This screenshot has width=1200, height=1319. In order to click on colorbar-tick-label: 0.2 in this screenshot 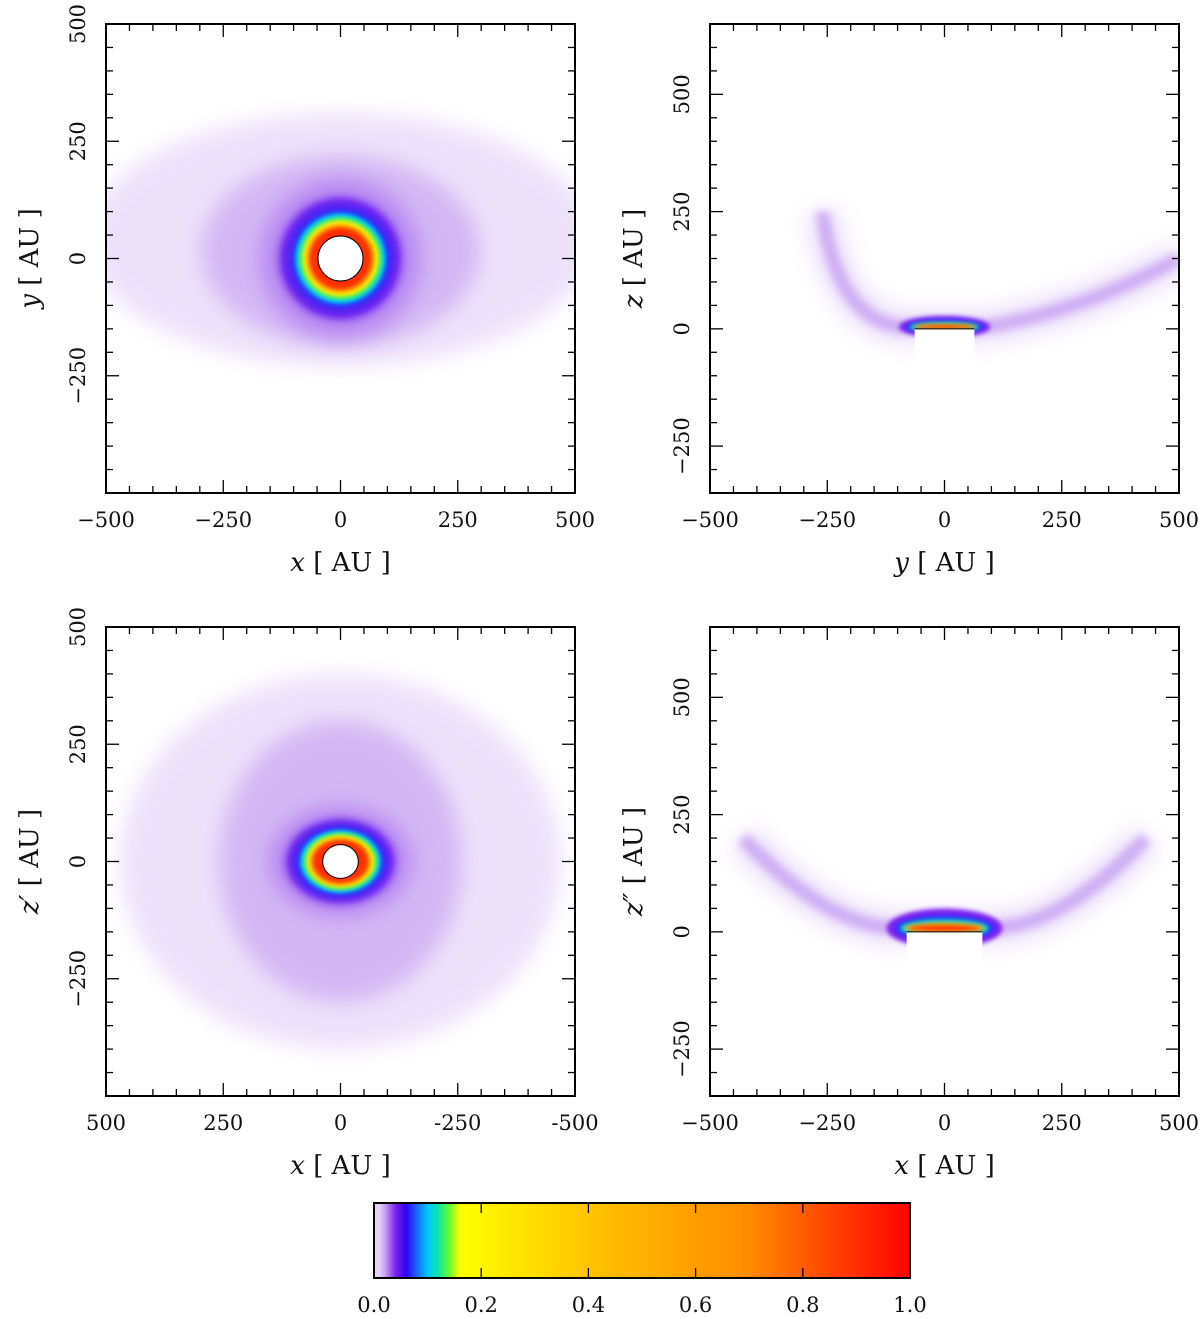, I will do `click(480, 1305)`.